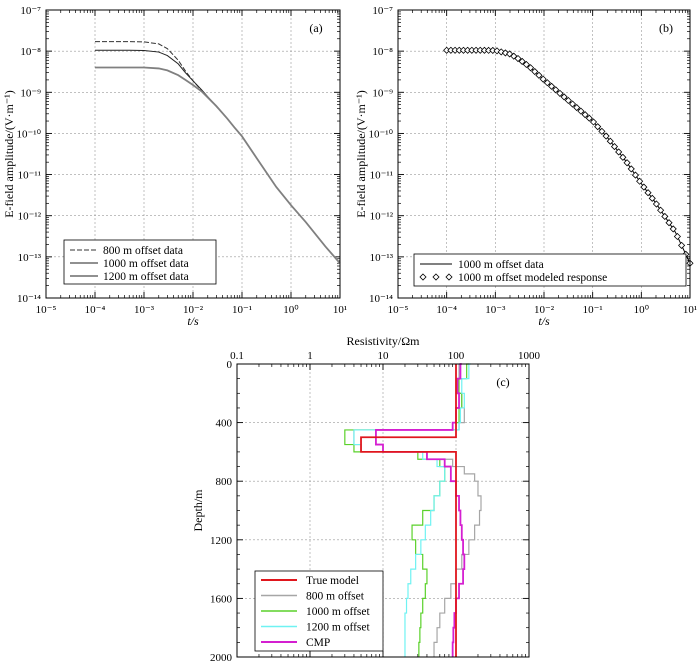 This screenshot has width=700, height=666. I want to click on panel-label: (b), so click(666, 28).